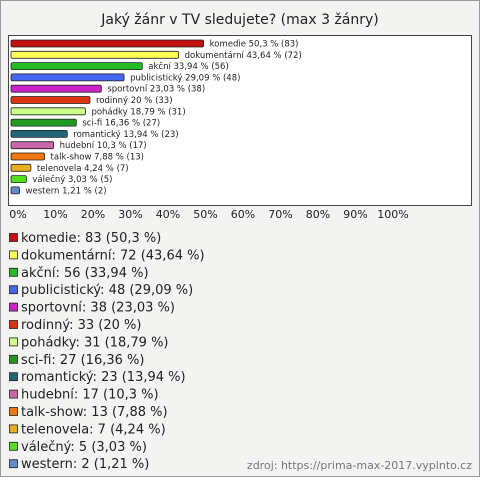 This screenshot has height=481, width=480. What do you see at coordinates (17, 214) in the screenshot?
I see `x-tick-label: 0%` at bounding box center [17, 214].